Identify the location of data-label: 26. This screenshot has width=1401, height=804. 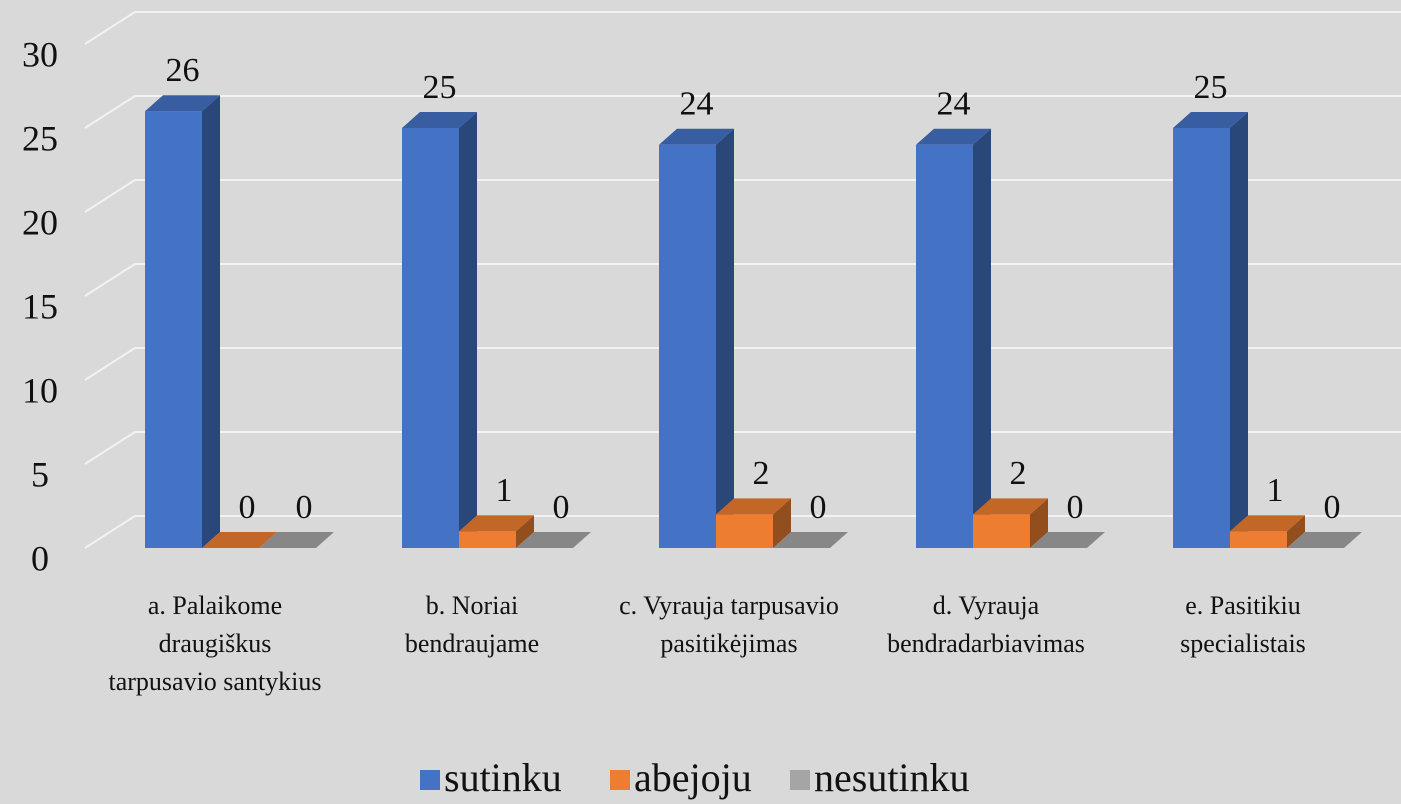
(183, 70).